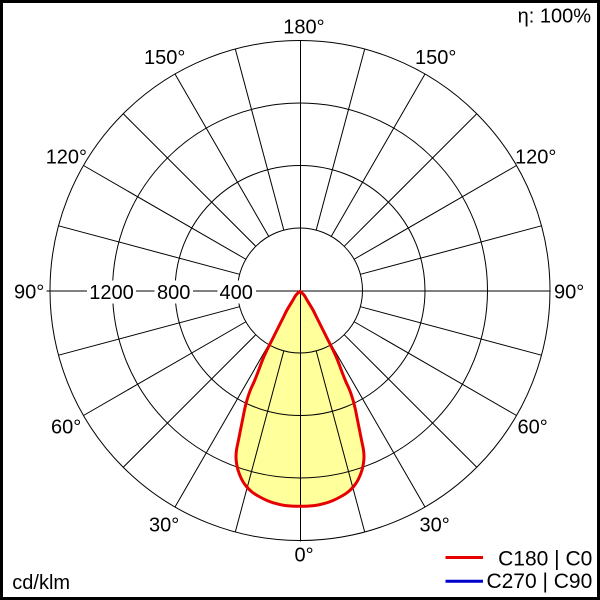  I want to click on svg-text: cd/klm, so click(41, 583).